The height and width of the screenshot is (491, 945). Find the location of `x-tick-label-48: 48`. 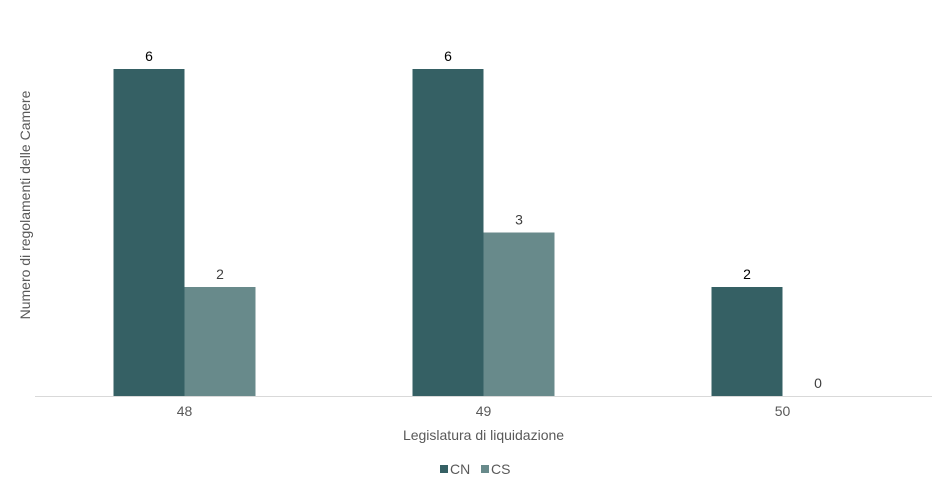

x-tick-label-48: 48 is located at coordinates (185, 411).